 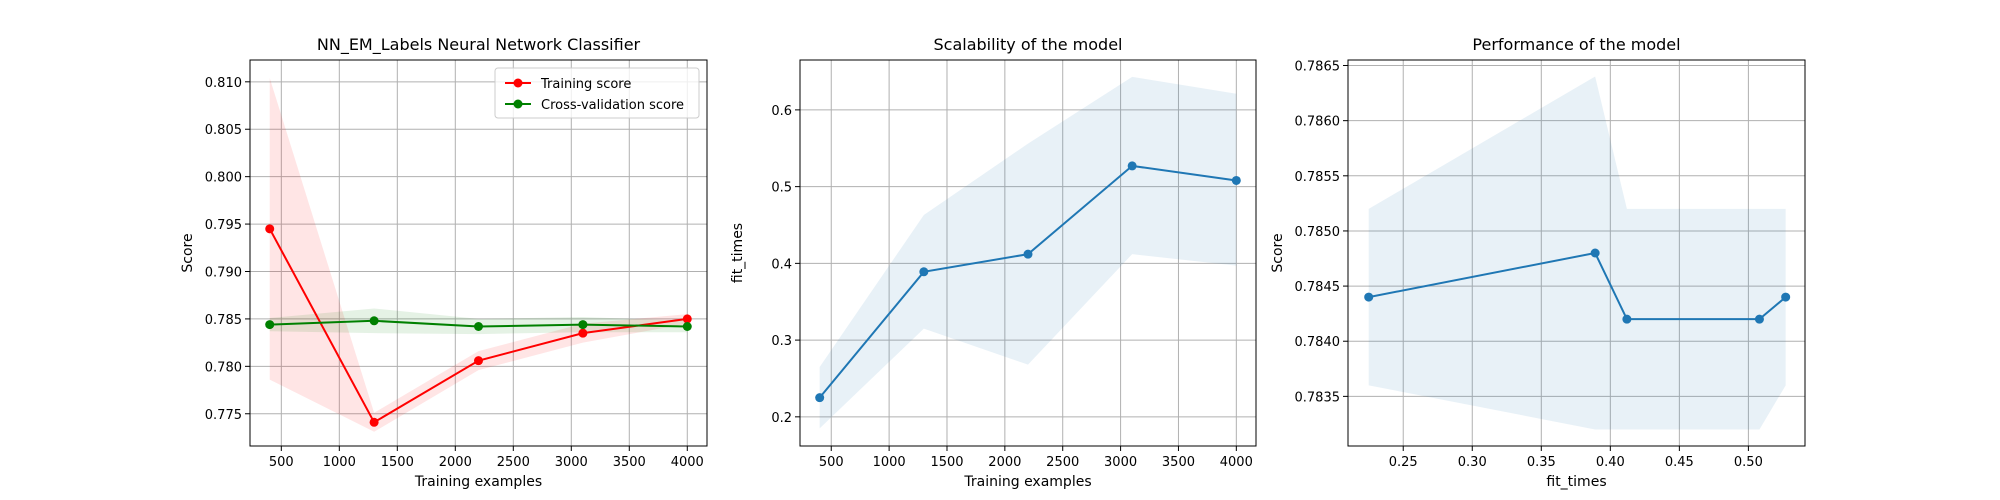 I want to click on y-tick-label: 0.6, so click(x=781, y=111).